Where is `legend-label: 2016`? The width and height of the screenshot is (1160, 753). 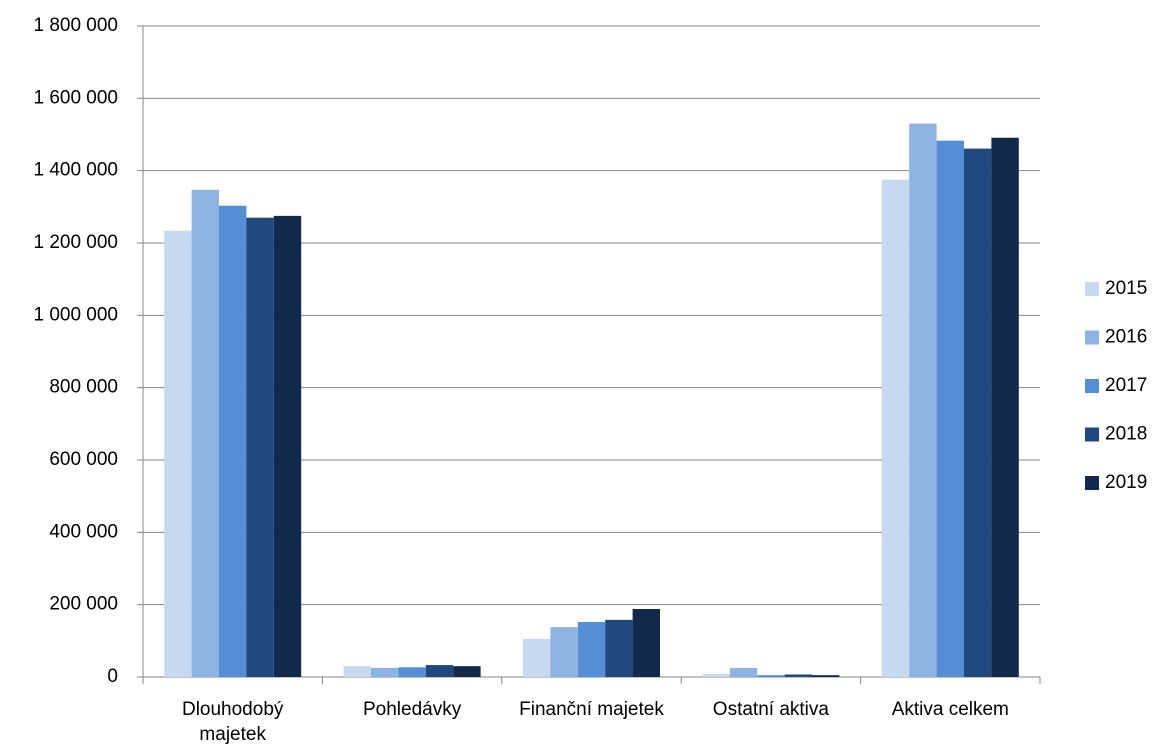
legend-label: 2016 is located at coordinates (1126, 337).